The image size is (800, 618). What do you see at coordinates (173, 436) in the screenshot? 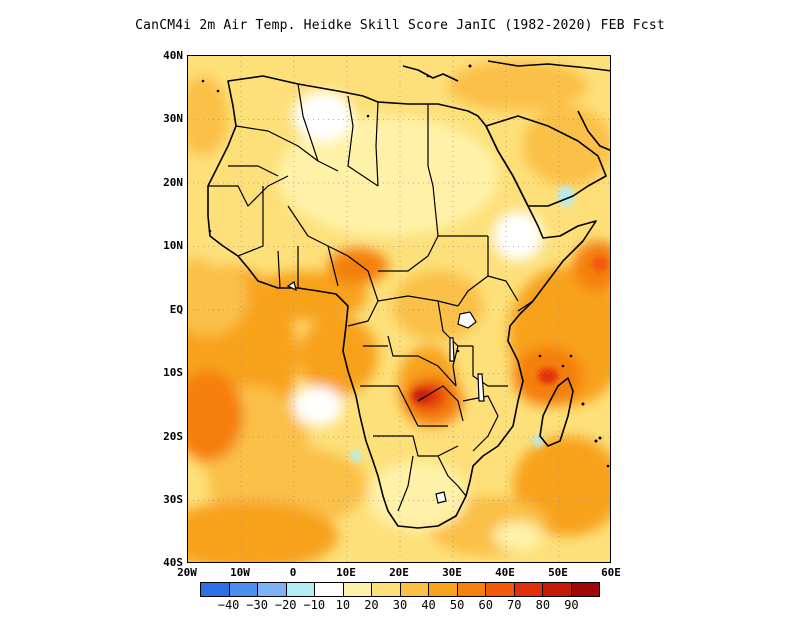
I see `lat-label-20s: 20S` at bounding box center [173, 436].